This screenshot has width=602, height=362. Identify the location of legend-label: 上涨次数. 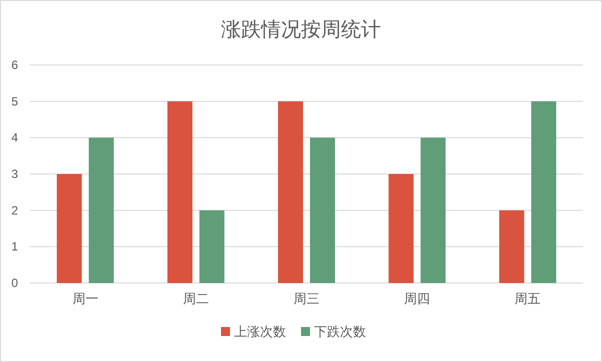
(260, 331).